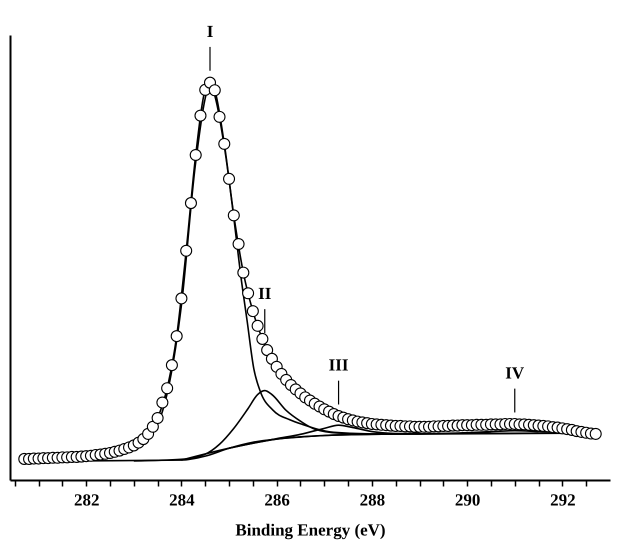  I want to click on annotation: I, so click(210, 31).